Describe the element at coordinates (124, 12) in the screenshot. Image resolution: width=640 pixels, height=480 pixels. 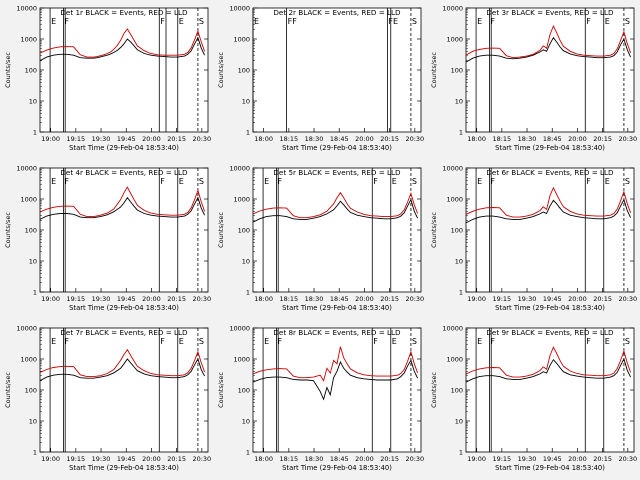
I see `chart-title: Det 1r BLACK = Events, RED = LLD` at that location.